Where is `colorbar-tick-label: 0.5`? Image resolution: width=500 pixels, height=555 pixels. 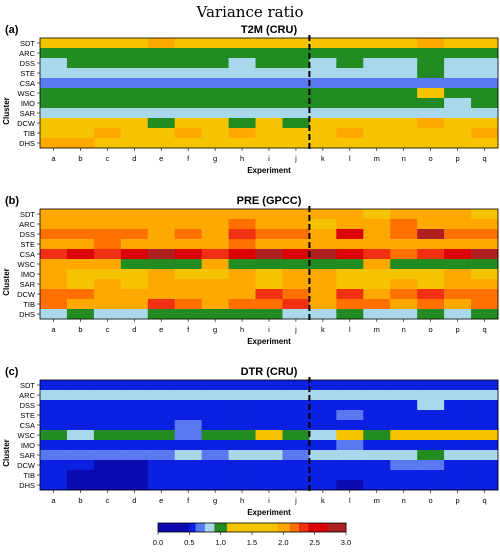 colorbar-tick-label: 0.5 is located at coordinates (189, 542).